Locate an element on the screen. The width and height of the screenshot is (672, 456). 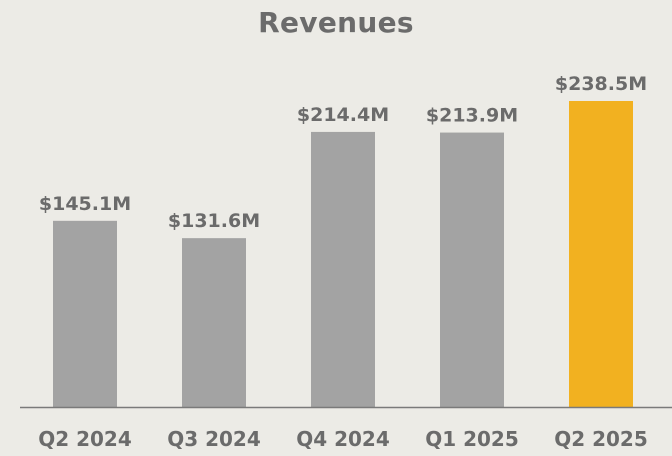
bar-q2-2024 is located at coordinates (85, 313).